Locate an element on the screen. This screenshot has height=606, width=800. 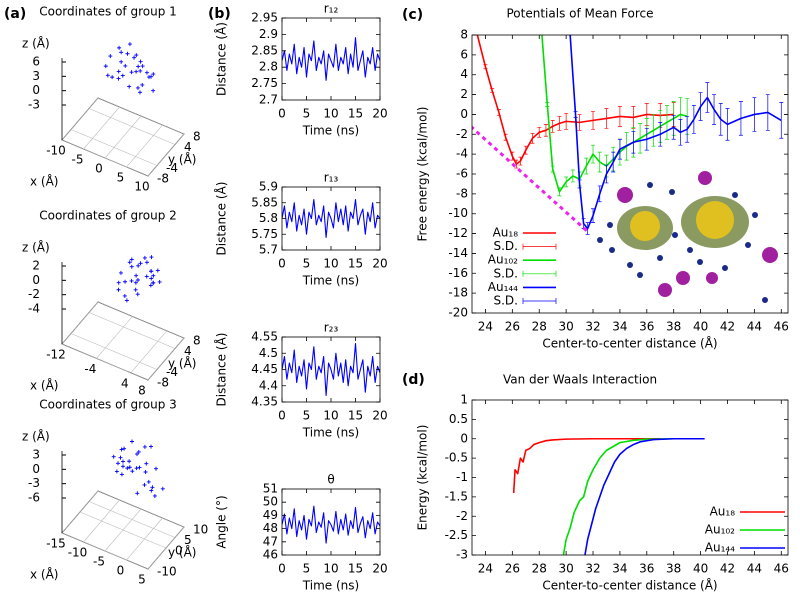
z-tick-label: 0 is located at coordinates (36, 90).